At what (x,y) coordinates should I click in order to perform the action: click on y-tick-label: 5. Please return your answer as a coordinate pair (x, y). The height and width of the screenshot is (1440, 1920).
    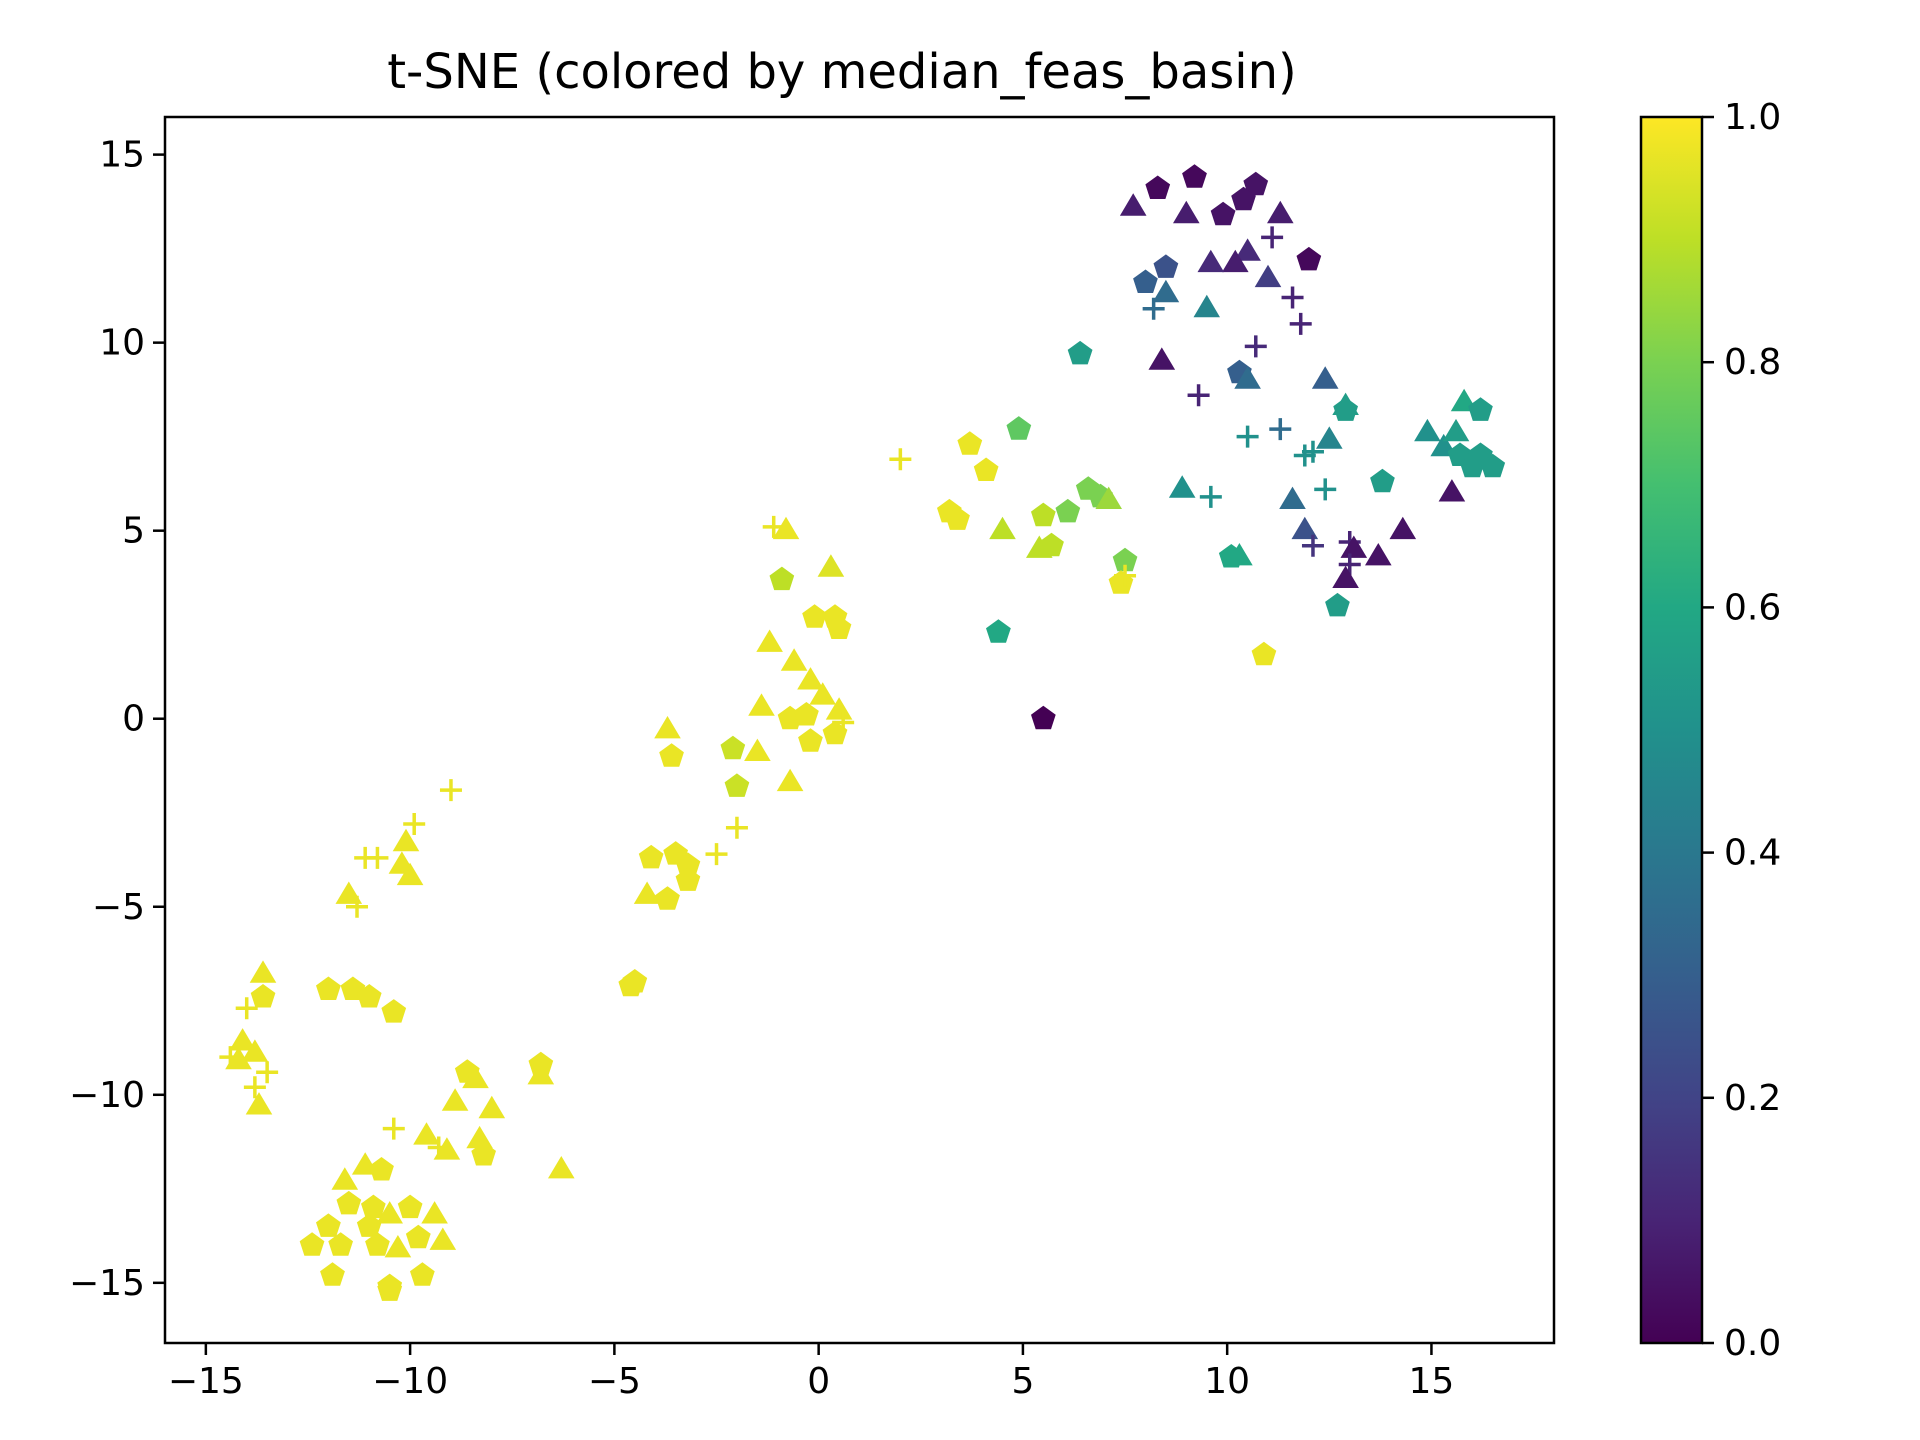
    Looking at the image, I should click on (133, 531).